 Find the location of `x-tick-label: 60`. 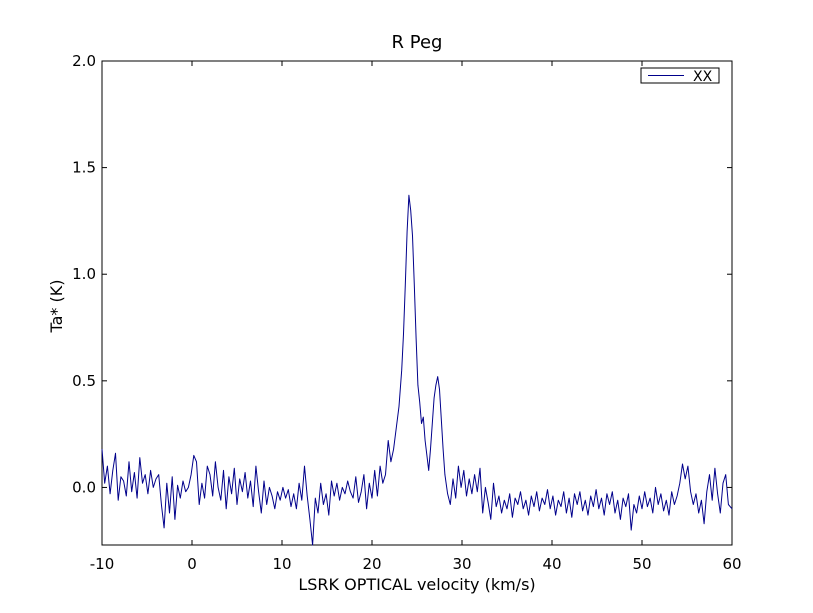

x-tick-label: 60 is located at coordinates (731, 564).